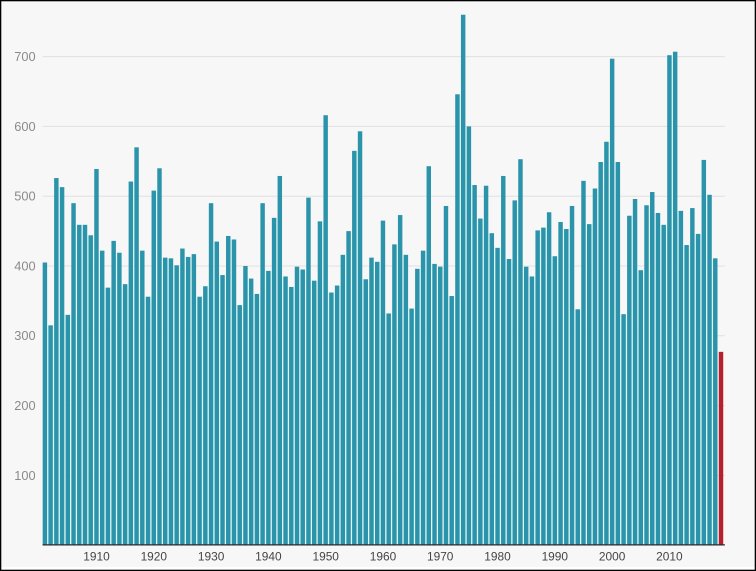 The width and height of the screenshot is (756, 571). I want to click on svg-text: 600, so click(24, 126).